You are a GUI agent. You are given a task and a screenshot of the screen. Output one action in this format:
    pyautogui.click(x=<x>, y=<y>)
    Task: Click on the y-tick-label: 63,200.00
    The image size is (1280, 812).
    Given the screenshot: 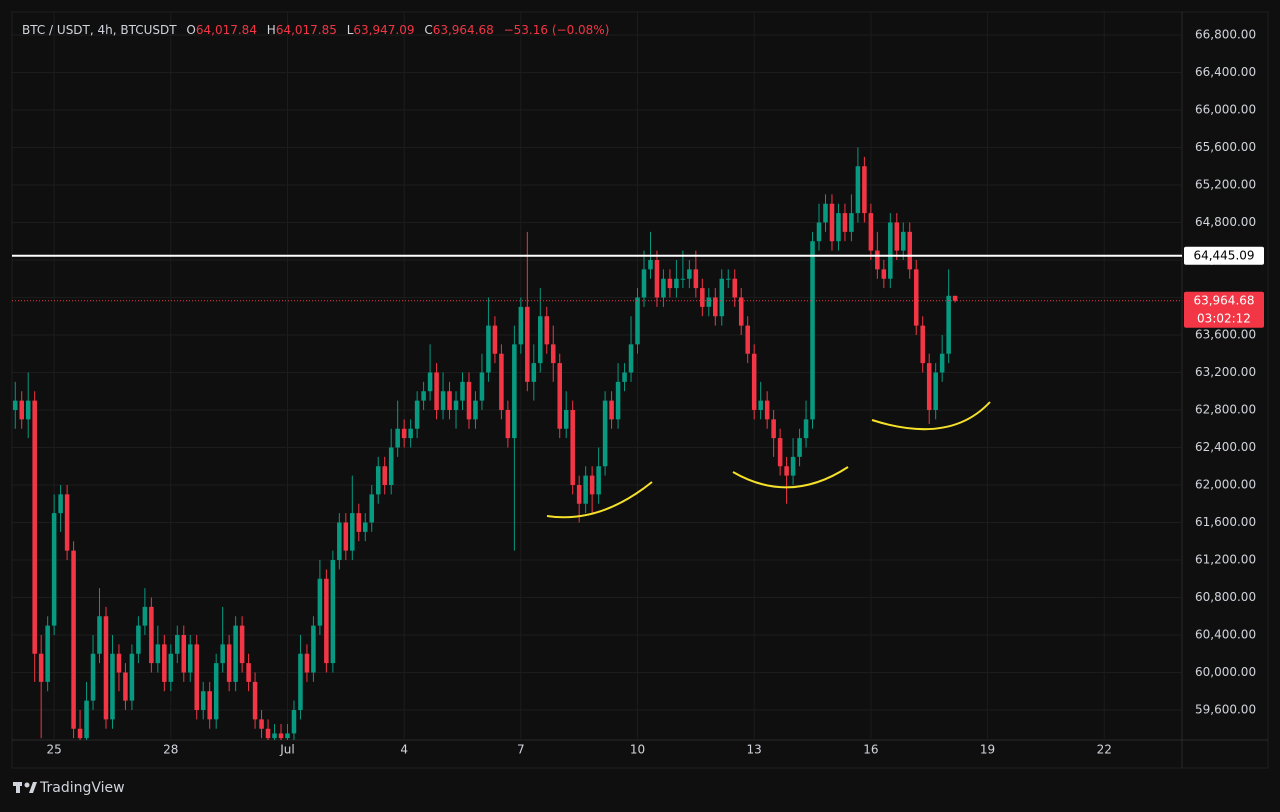 What is the action you would take?
    pyautogui.click(x=1225, y=372)
    